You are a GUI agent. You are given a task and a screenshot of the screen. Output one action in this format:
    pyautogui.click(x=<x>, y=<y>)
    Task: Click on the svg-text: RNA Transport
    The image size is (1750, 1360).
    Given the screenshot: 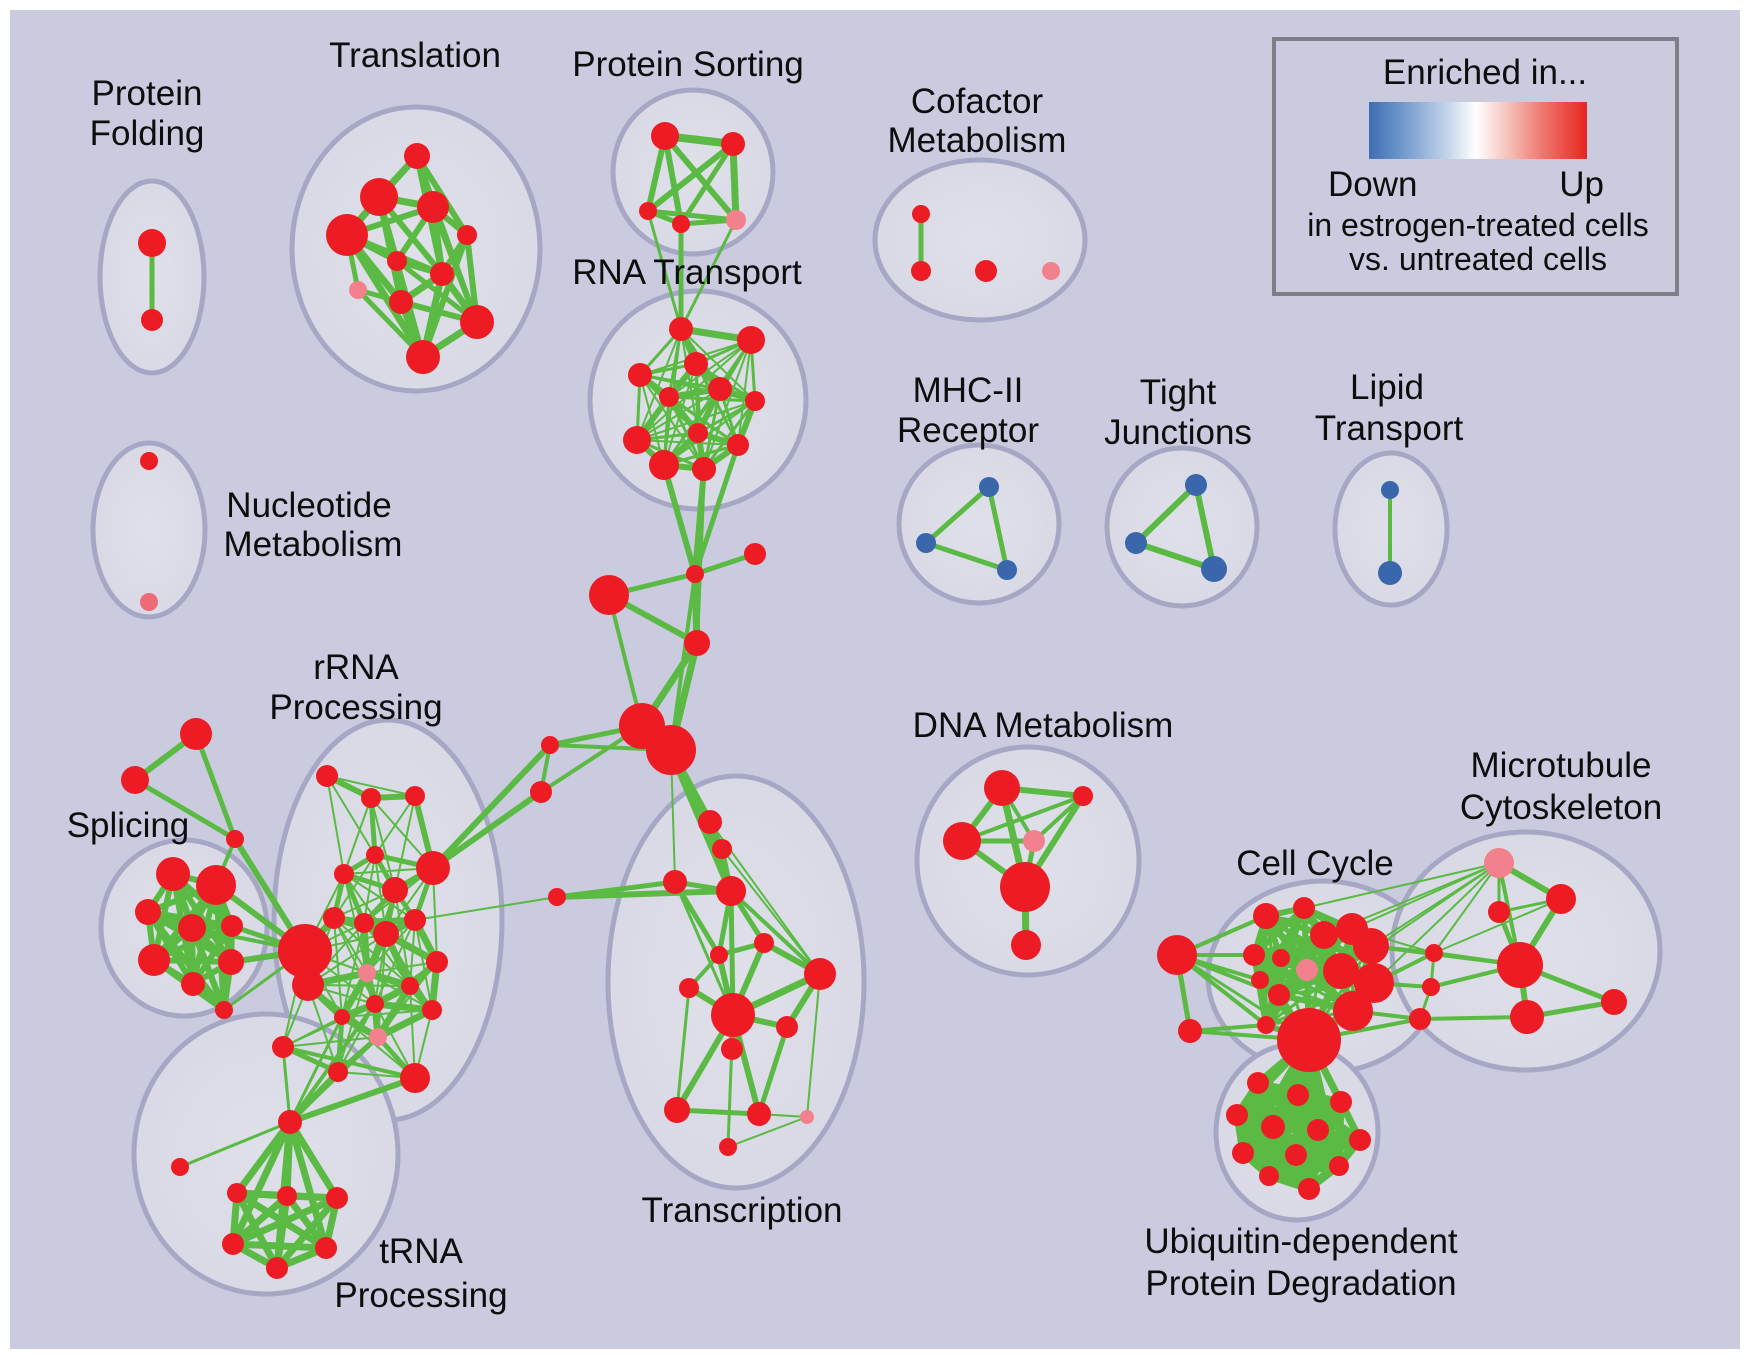 What is the action you would take?
    pyautogui.click(x=687, y=272)
    